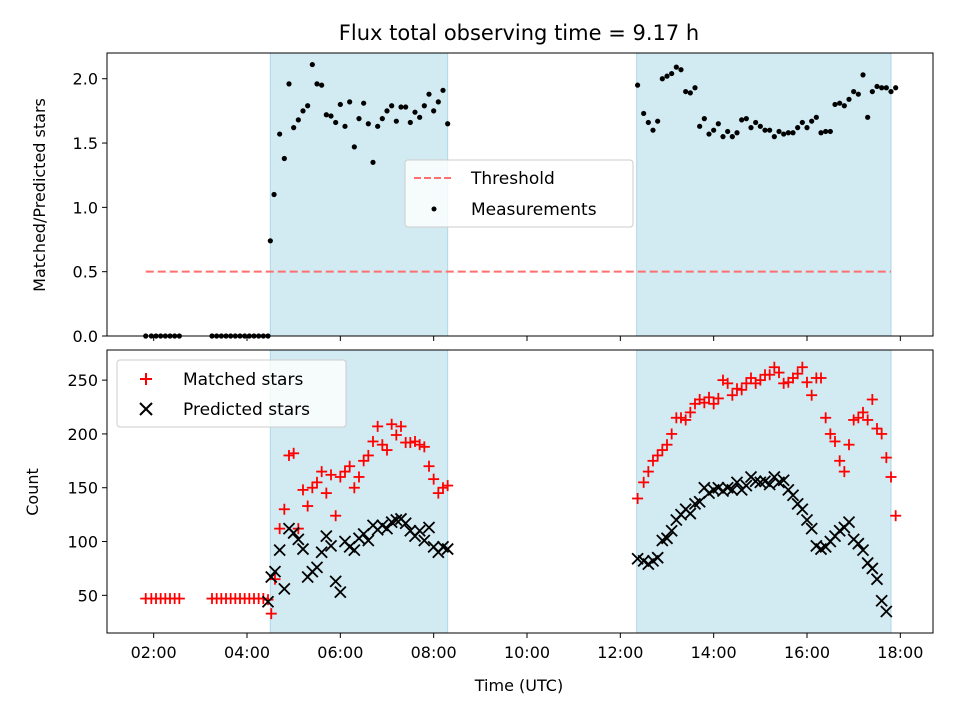 This screenshot has width=960, height=724. I want to click on x-tick-label: 18:00, so click(900, 652).